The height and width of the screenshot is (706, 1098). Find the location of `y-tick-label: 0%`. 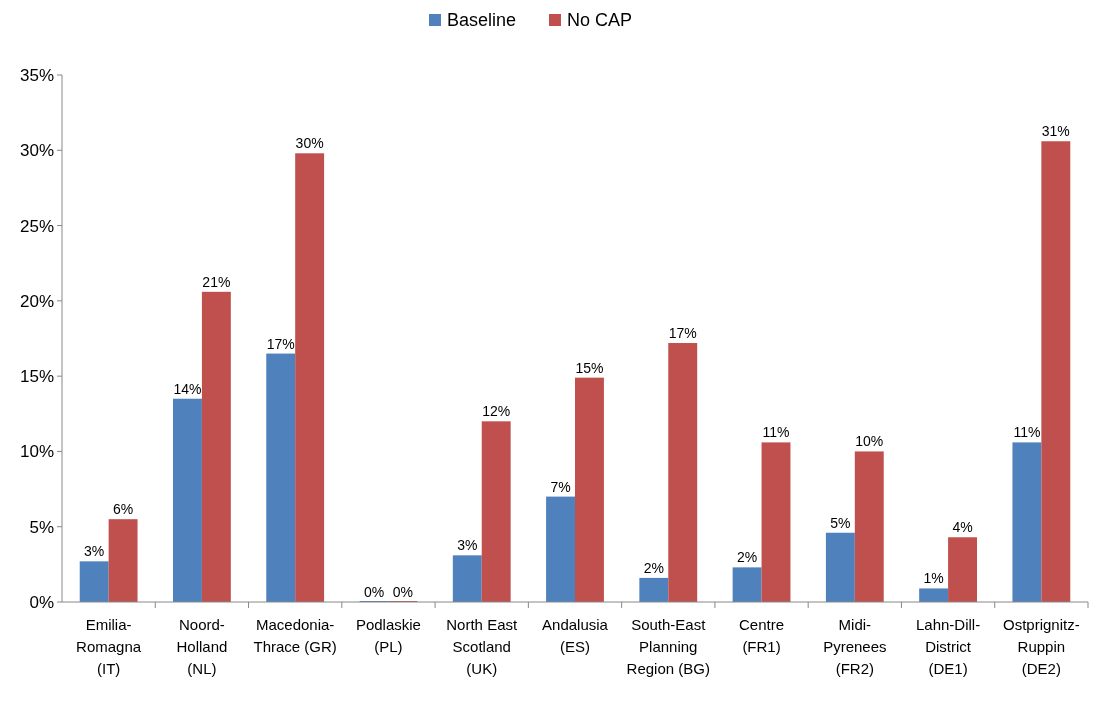

y-tick-label: 0% is located at coordinates (41, 602).